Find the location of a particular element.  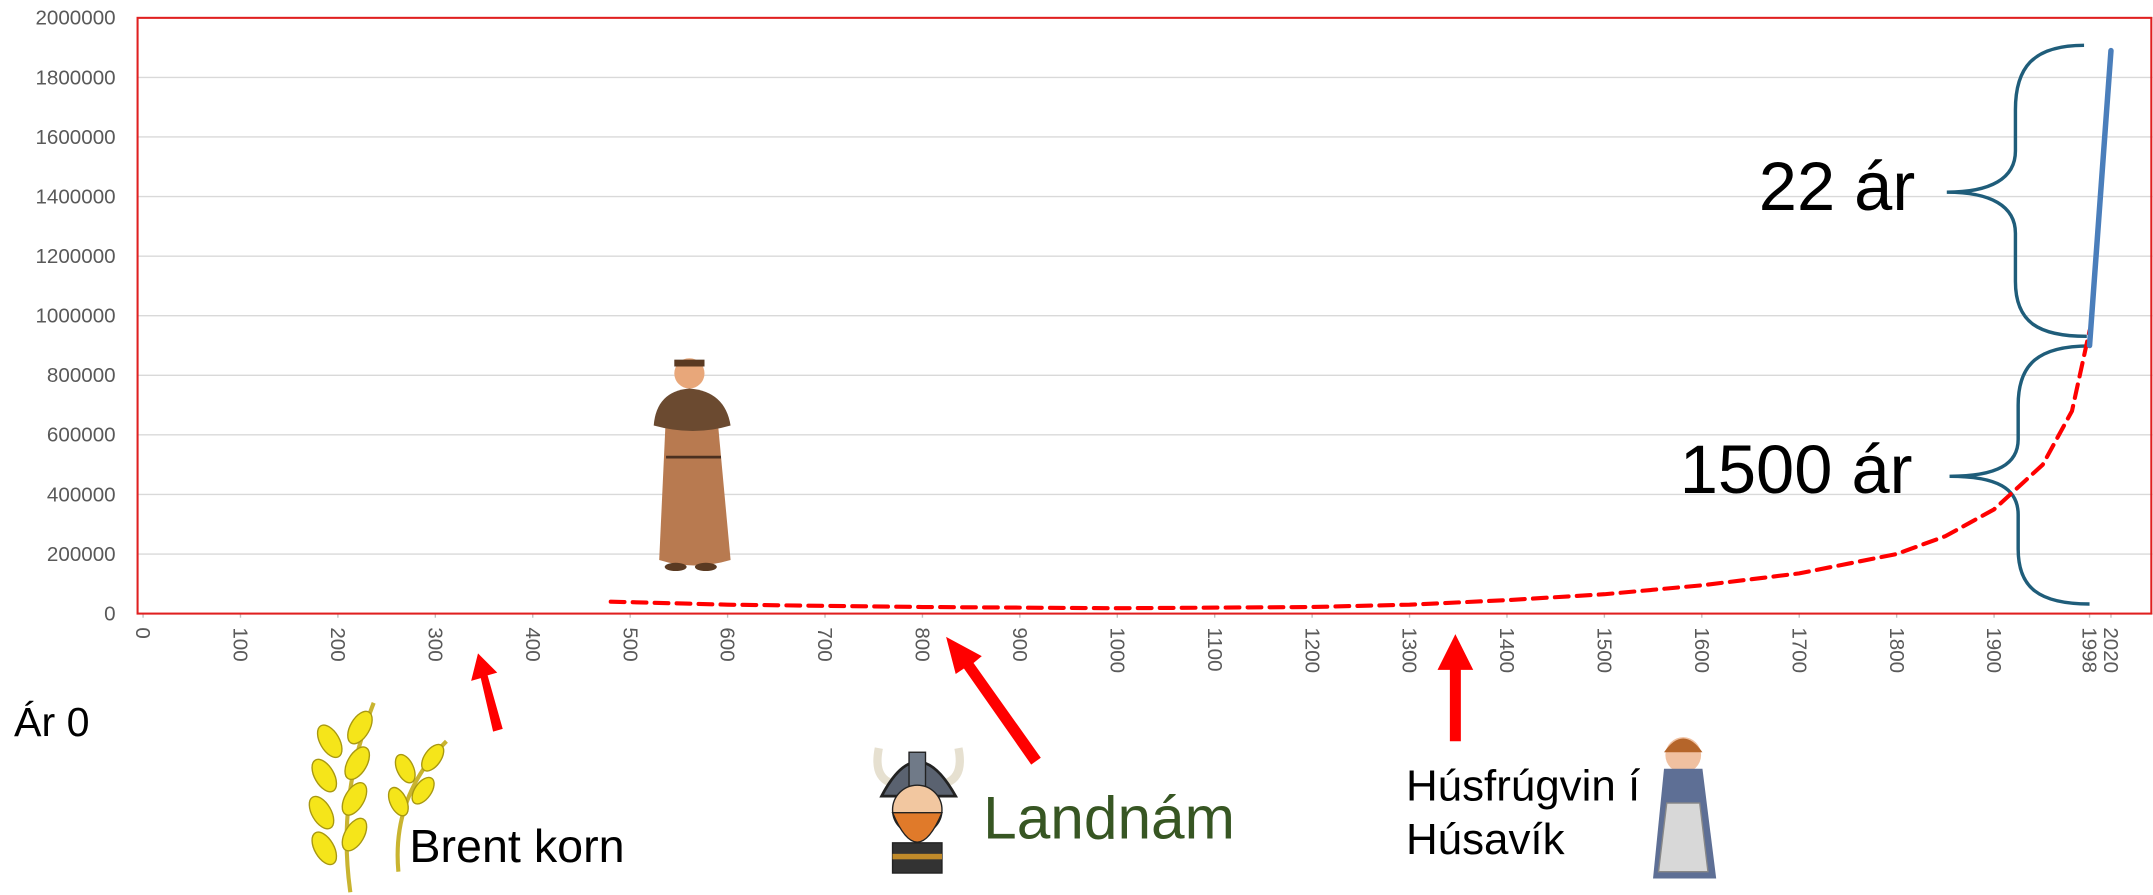

woman-figure is located at coordinates (1685, 808).